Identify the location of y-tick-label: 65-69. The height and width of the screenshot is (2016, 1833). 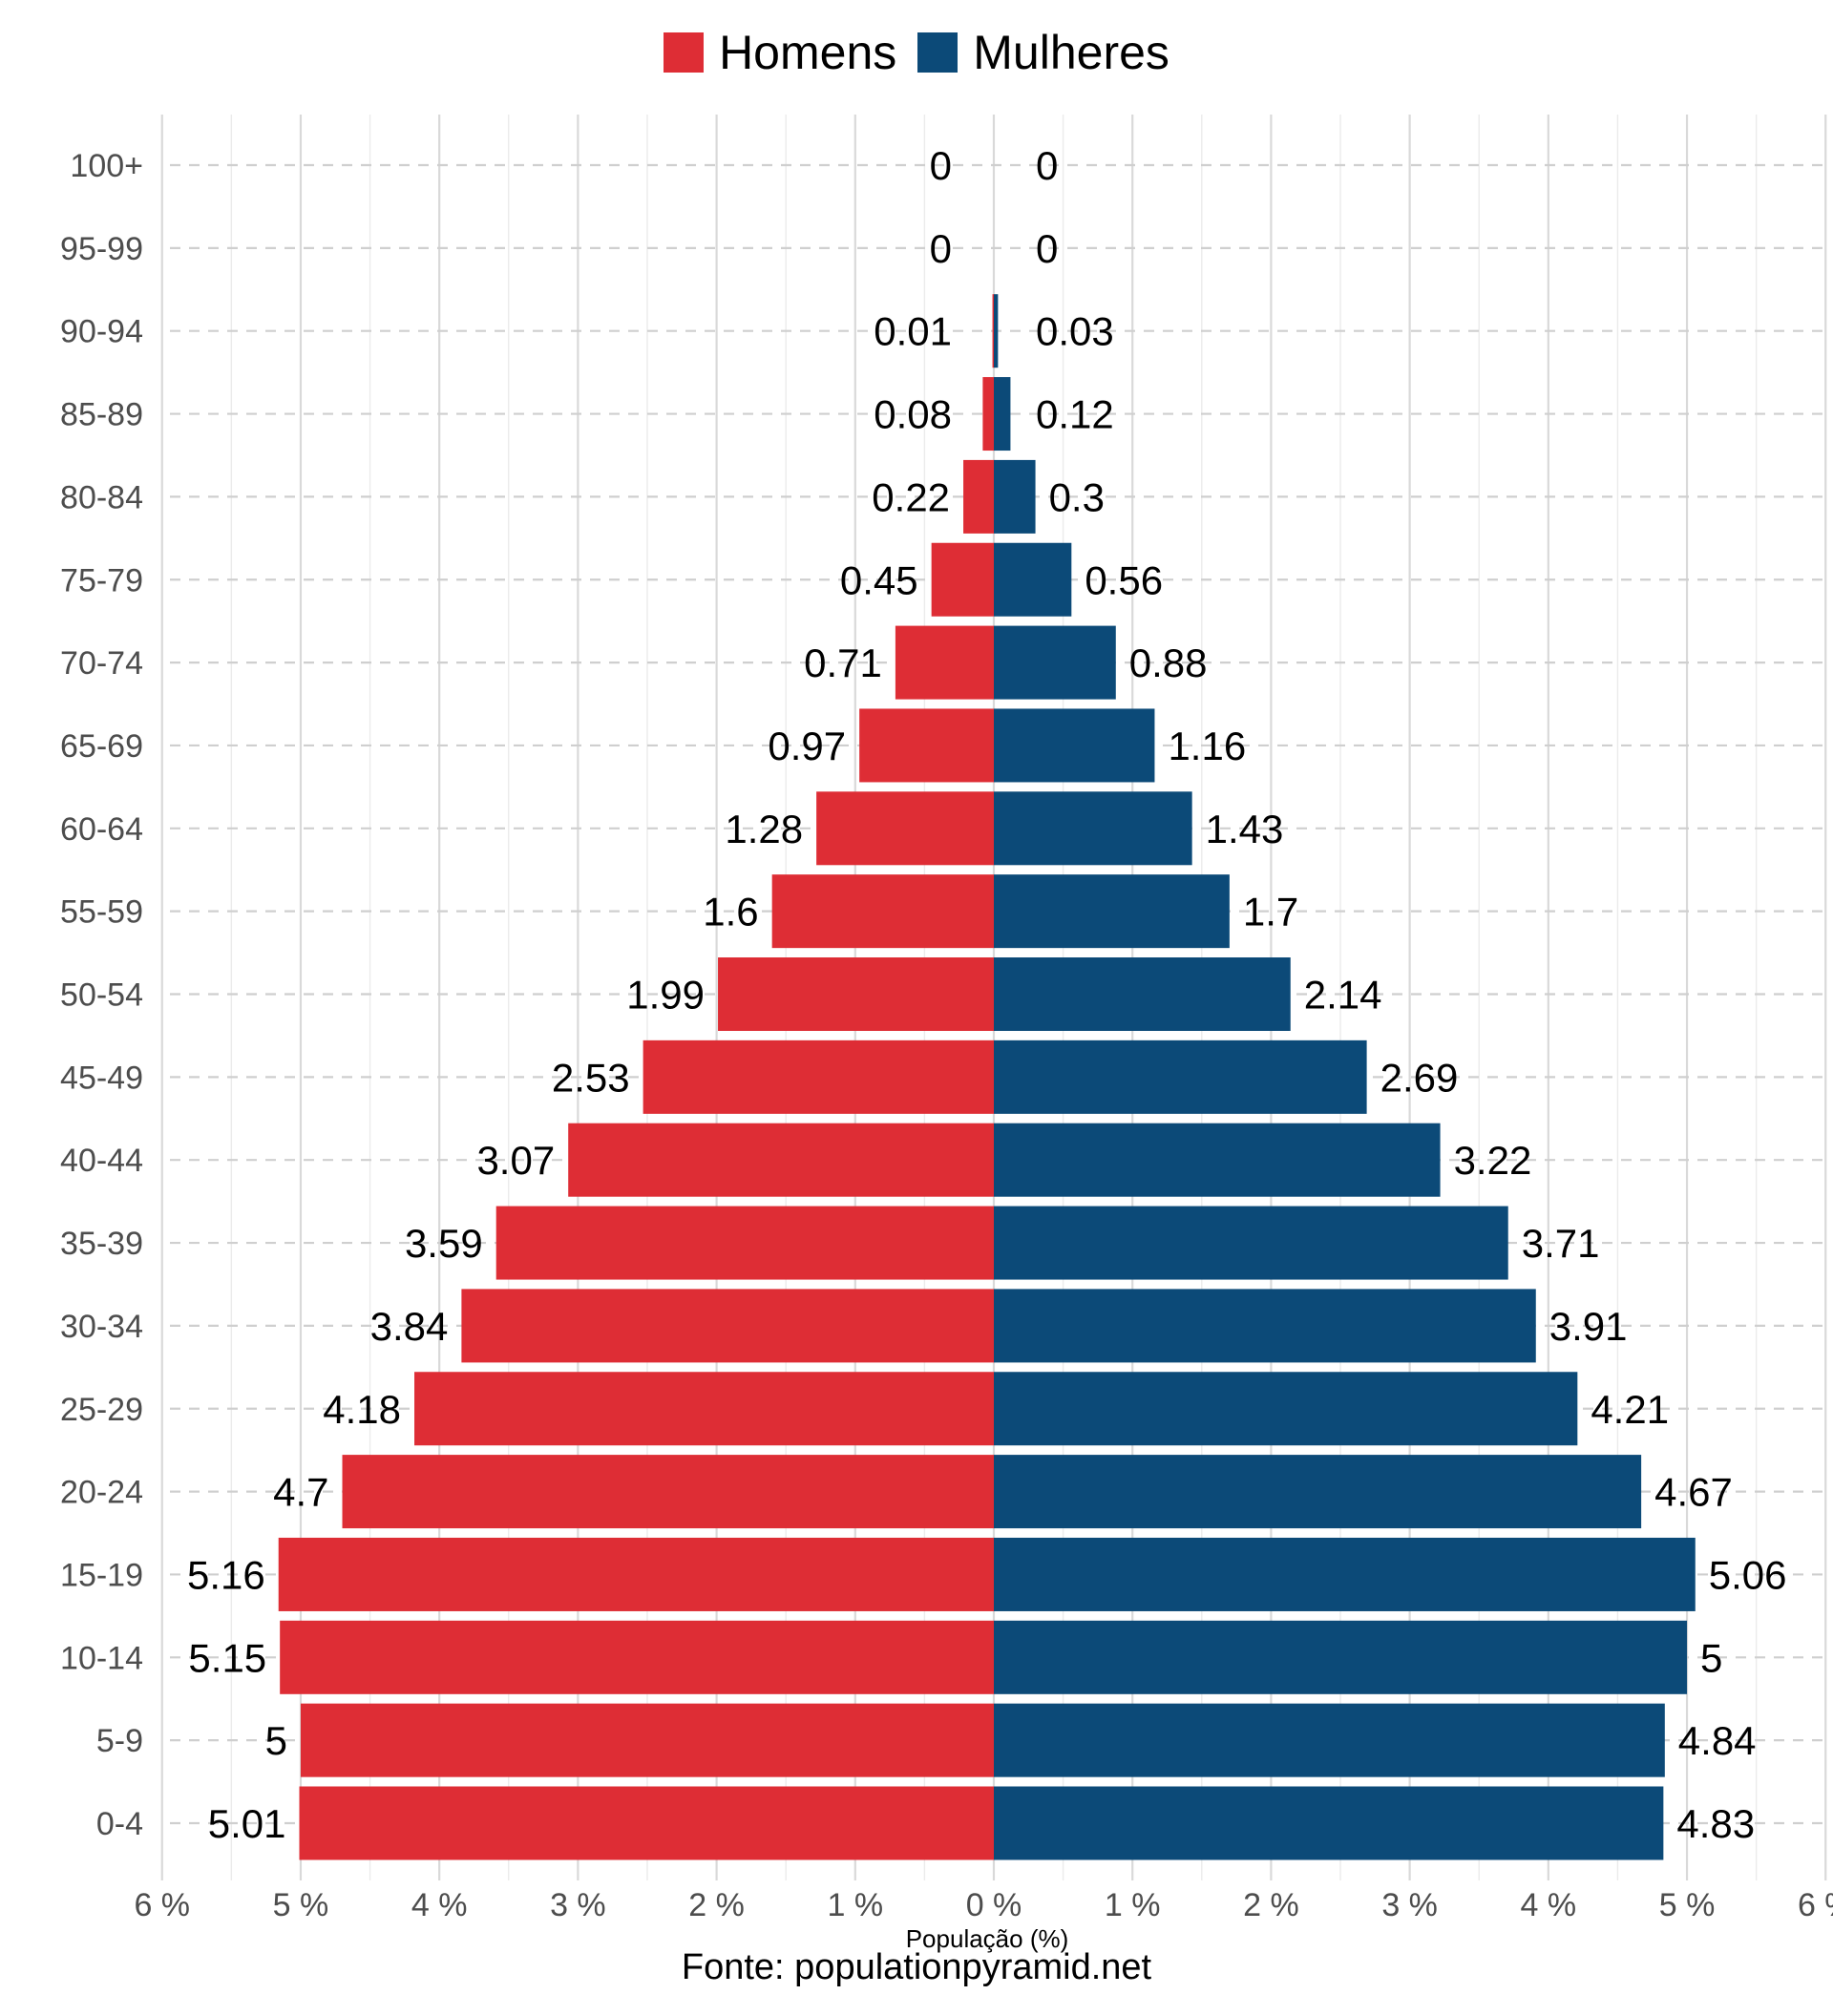
(101, 746).